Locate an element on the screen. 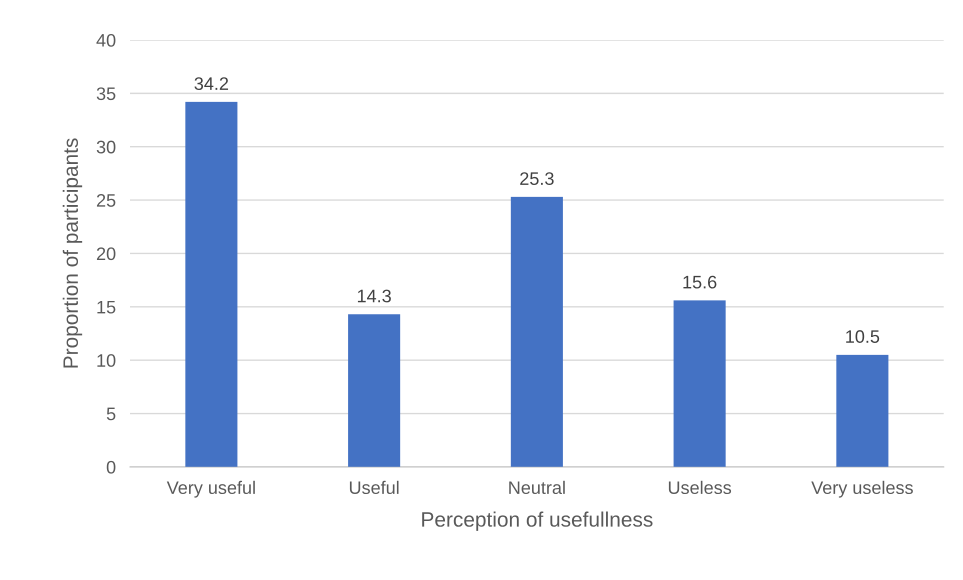 This screenshot has width=963, height=580. x-axis-title: Perception of usefullness is located at coordinates (537, 521).